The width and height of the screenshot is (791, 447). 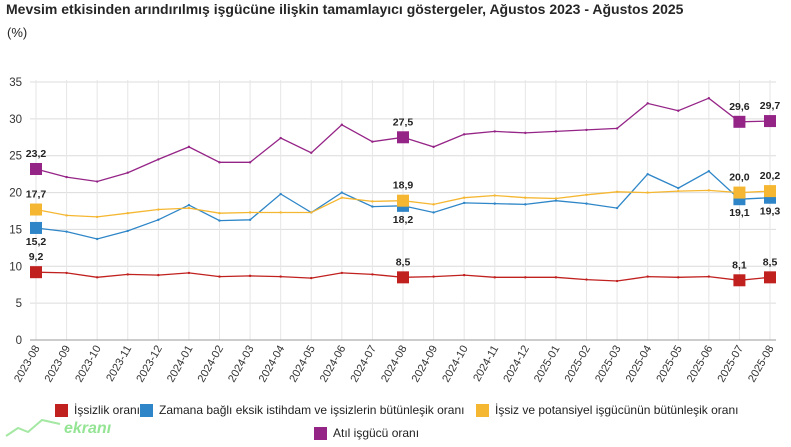 I want to click on data-label: 8,1, so click(x=739, y=265).